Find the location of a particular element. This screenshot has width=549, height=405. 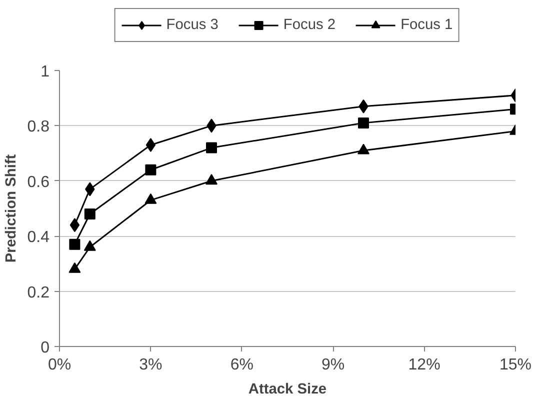

x-tick-label: 3% is located at coordinates (150, 365).